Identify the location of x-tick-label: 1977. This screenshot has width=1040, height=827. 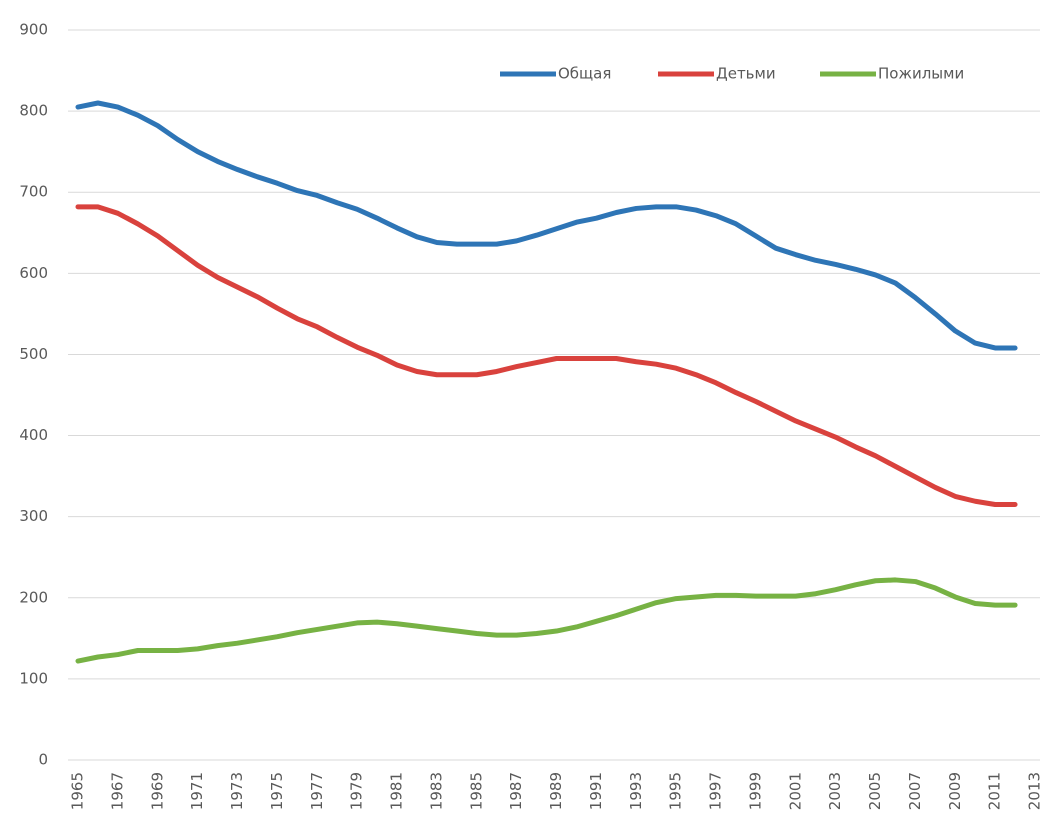
(317, 791).